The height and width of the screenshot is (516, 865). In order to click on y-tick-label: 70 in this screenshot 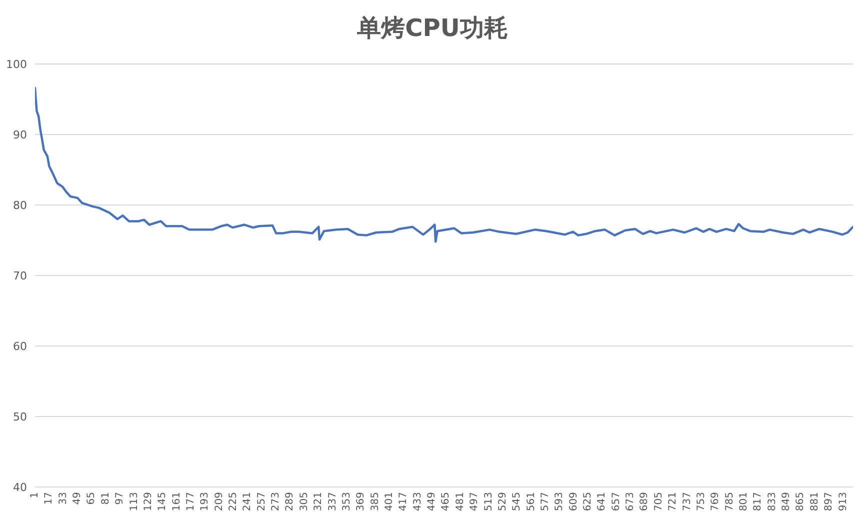, I will do `click(20, 275)`.